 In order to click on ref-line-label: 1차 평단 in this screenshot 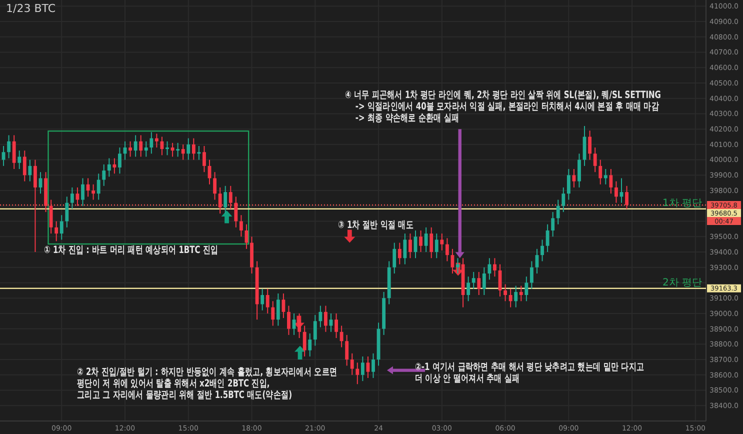, I will do `click(682, 203)`.